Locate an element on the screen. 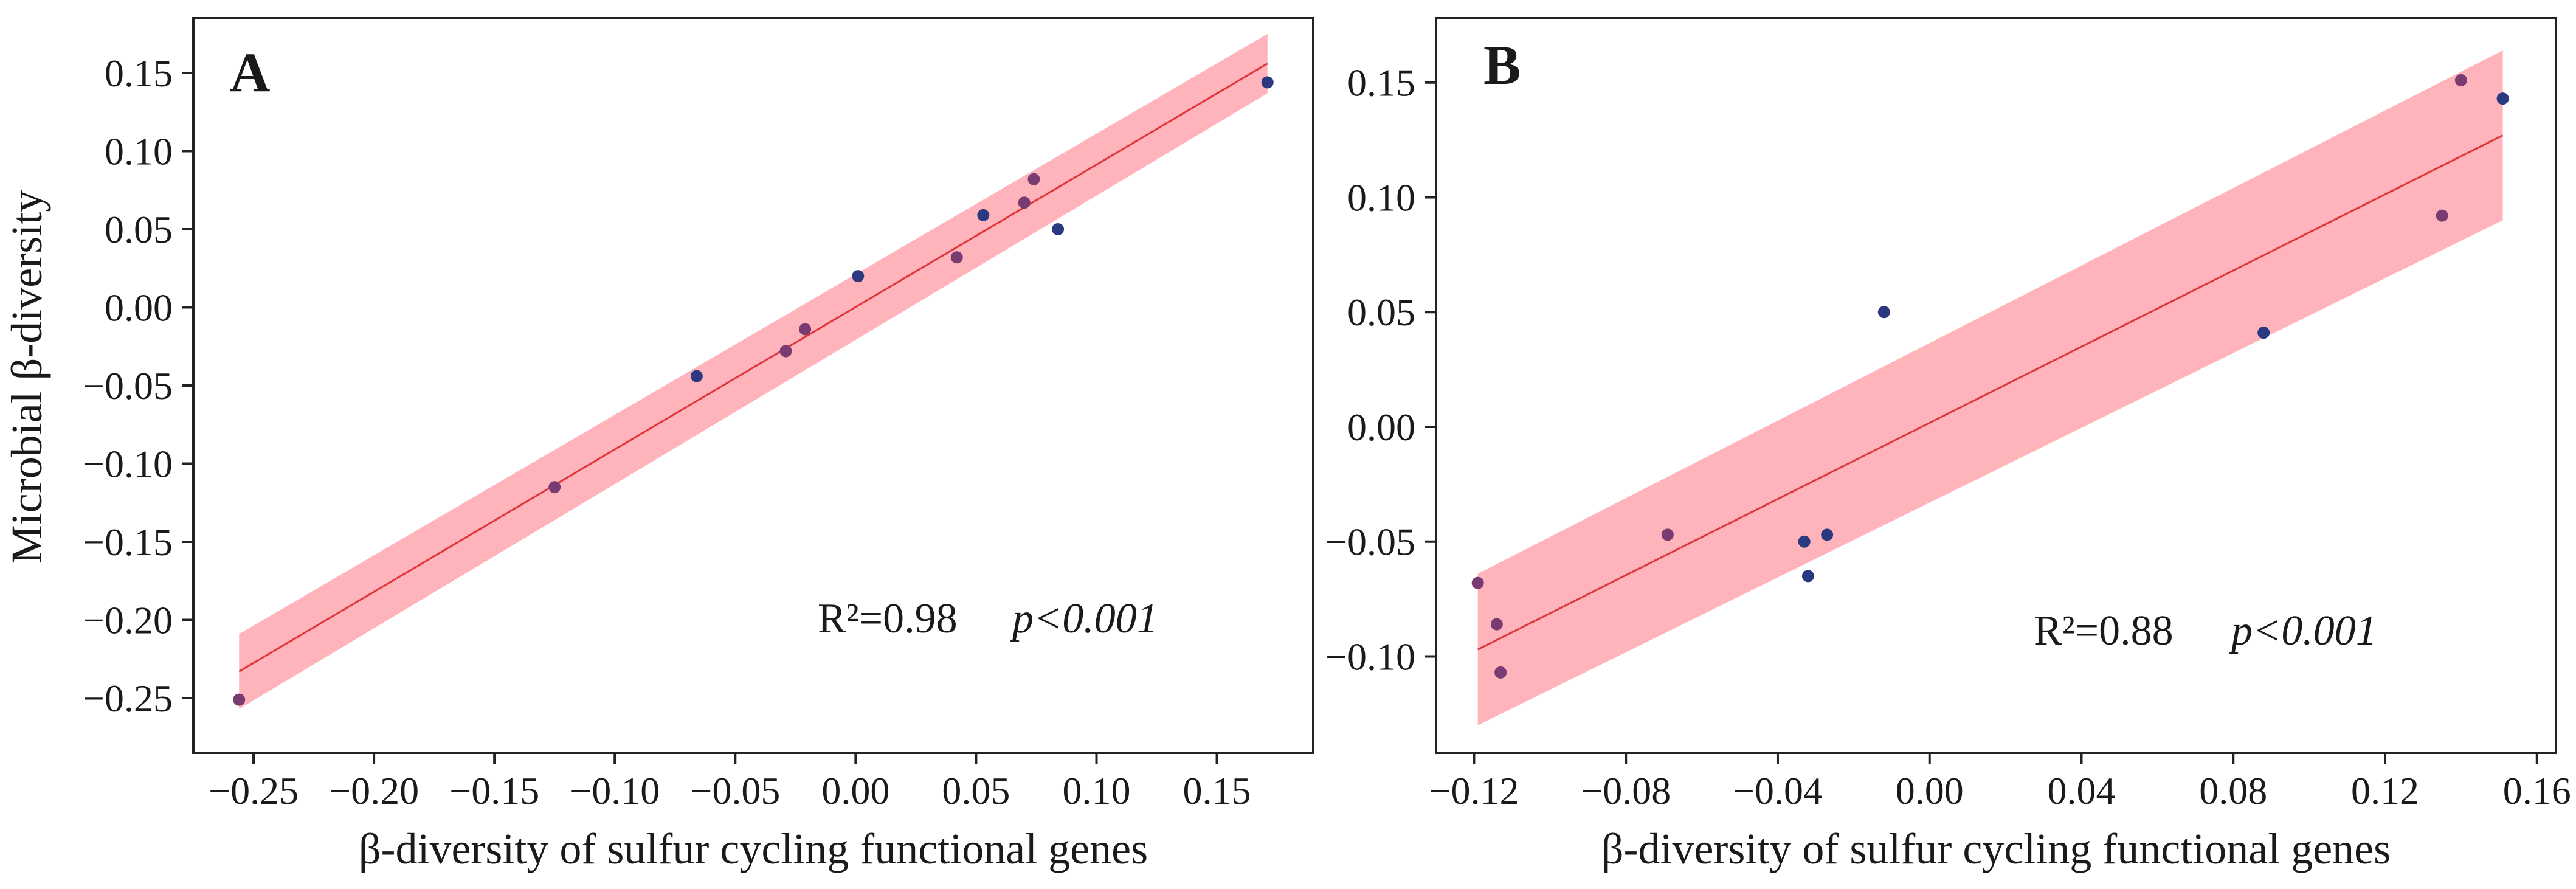 Image resolution: width=2576 pixels, height=889 pixels. panel-a-r2-label: R²=0.98 is located at coordinates (888, 618).